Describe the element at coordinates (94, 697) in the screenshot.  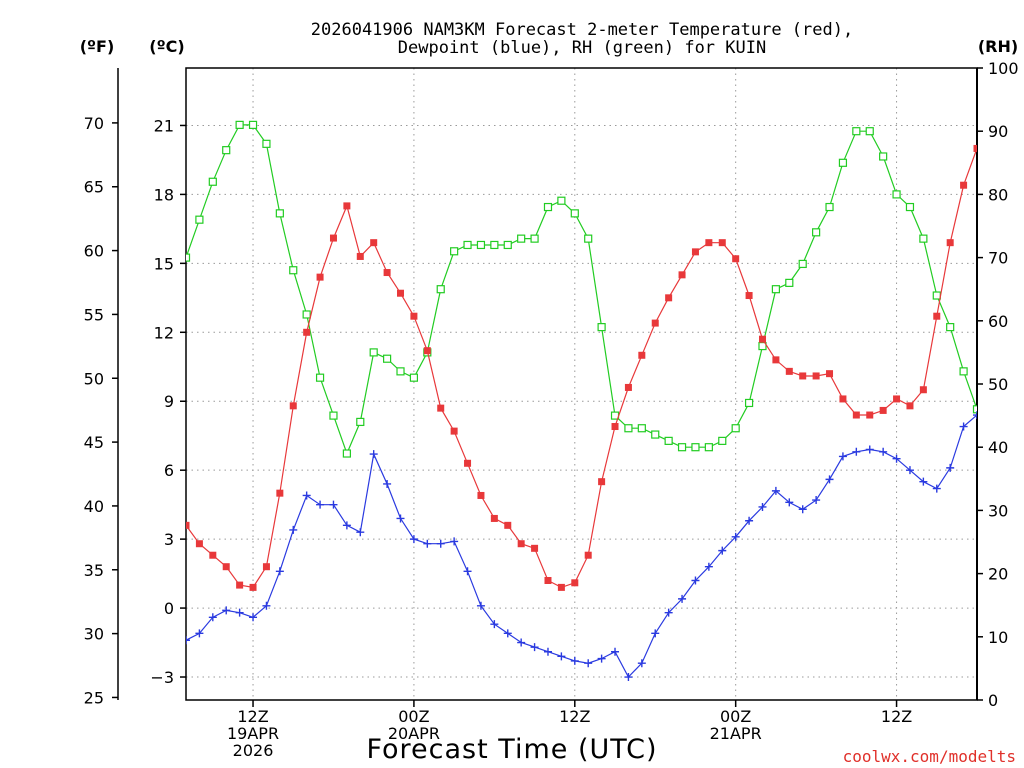
I see `fahrenheit-tick-label: 25` at that location.